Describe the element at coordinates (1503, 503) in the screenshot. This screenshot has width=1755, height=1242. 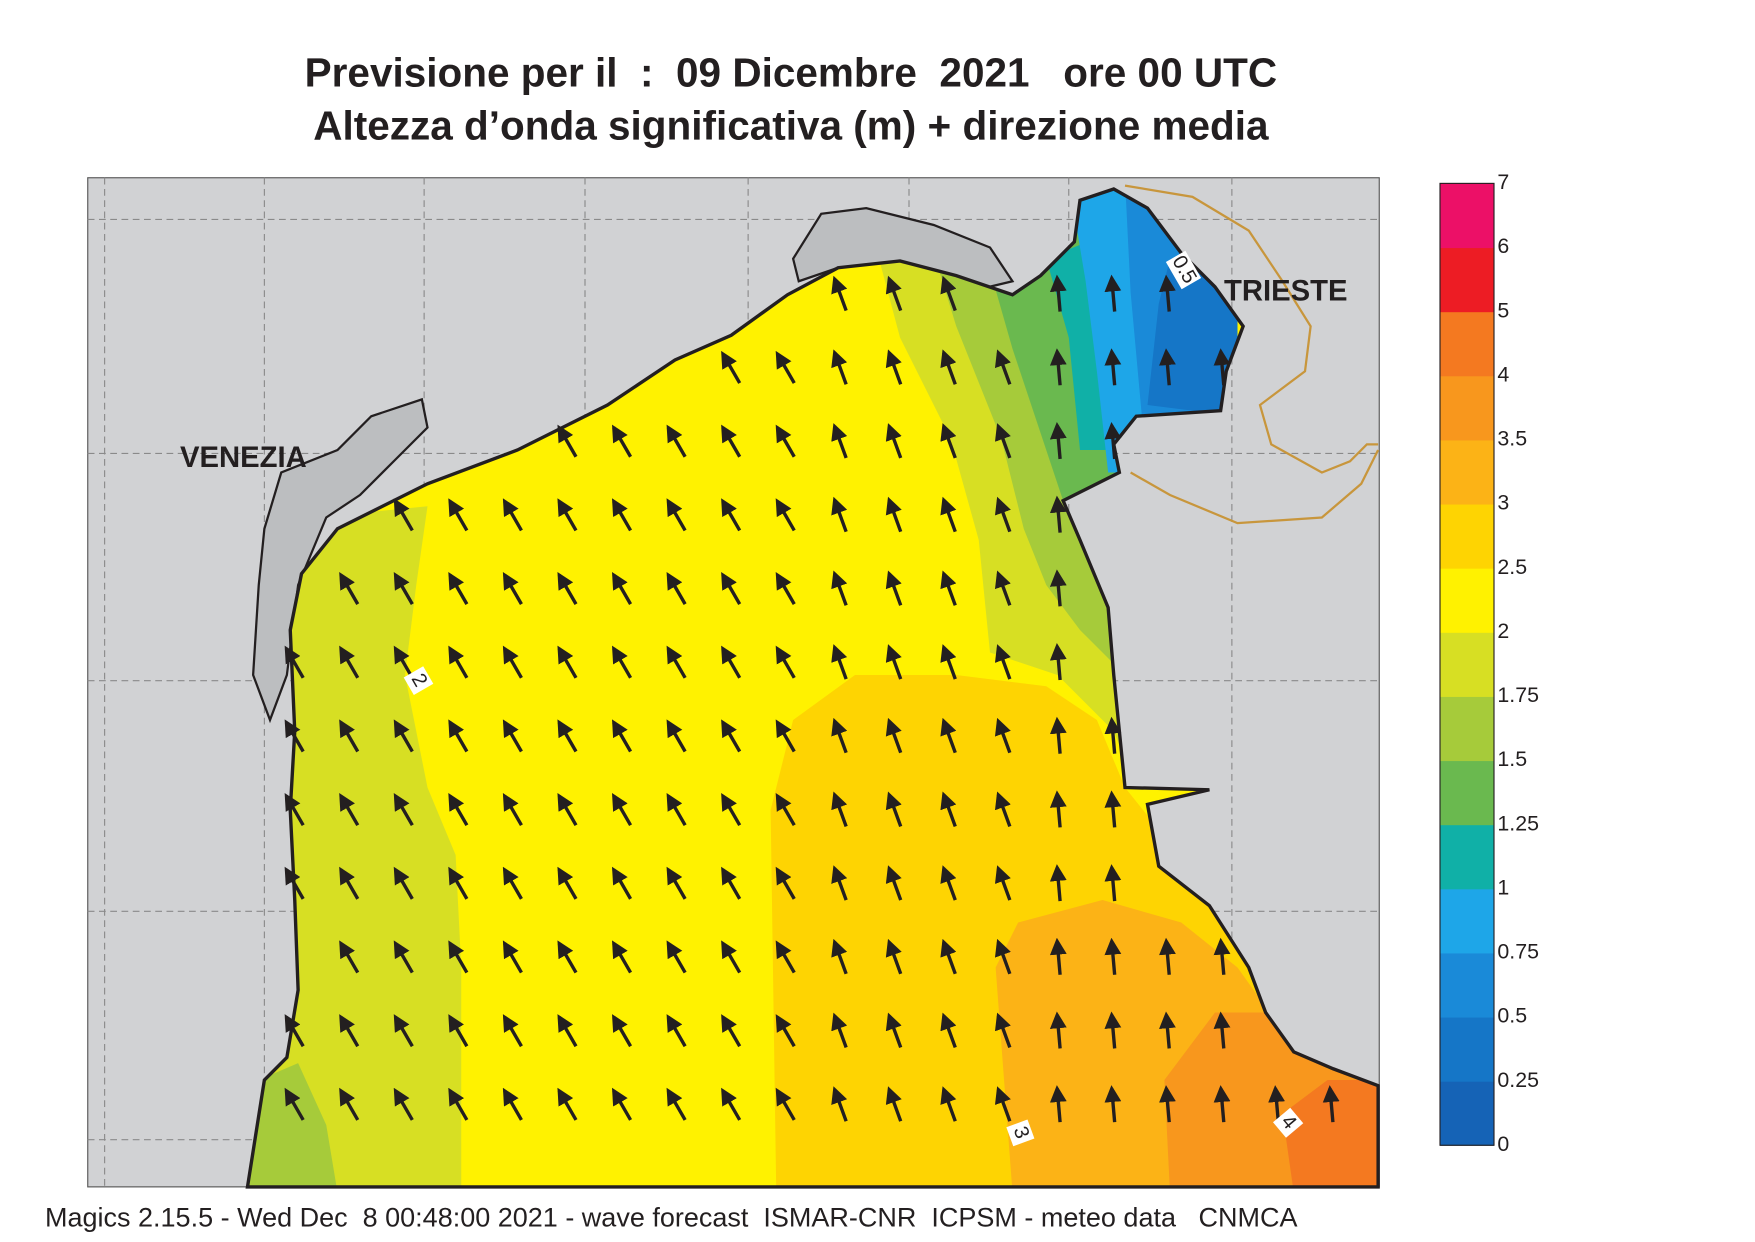
I see `colorbar-label: 3` at that location.